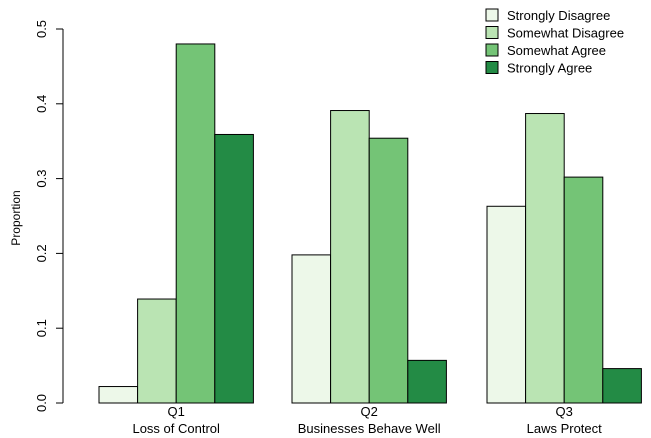  What do you see at coordinates (565, 33) in the screenshot?
I see `legend-label: Somewhat Disagree` at bounding box center [565, 33].